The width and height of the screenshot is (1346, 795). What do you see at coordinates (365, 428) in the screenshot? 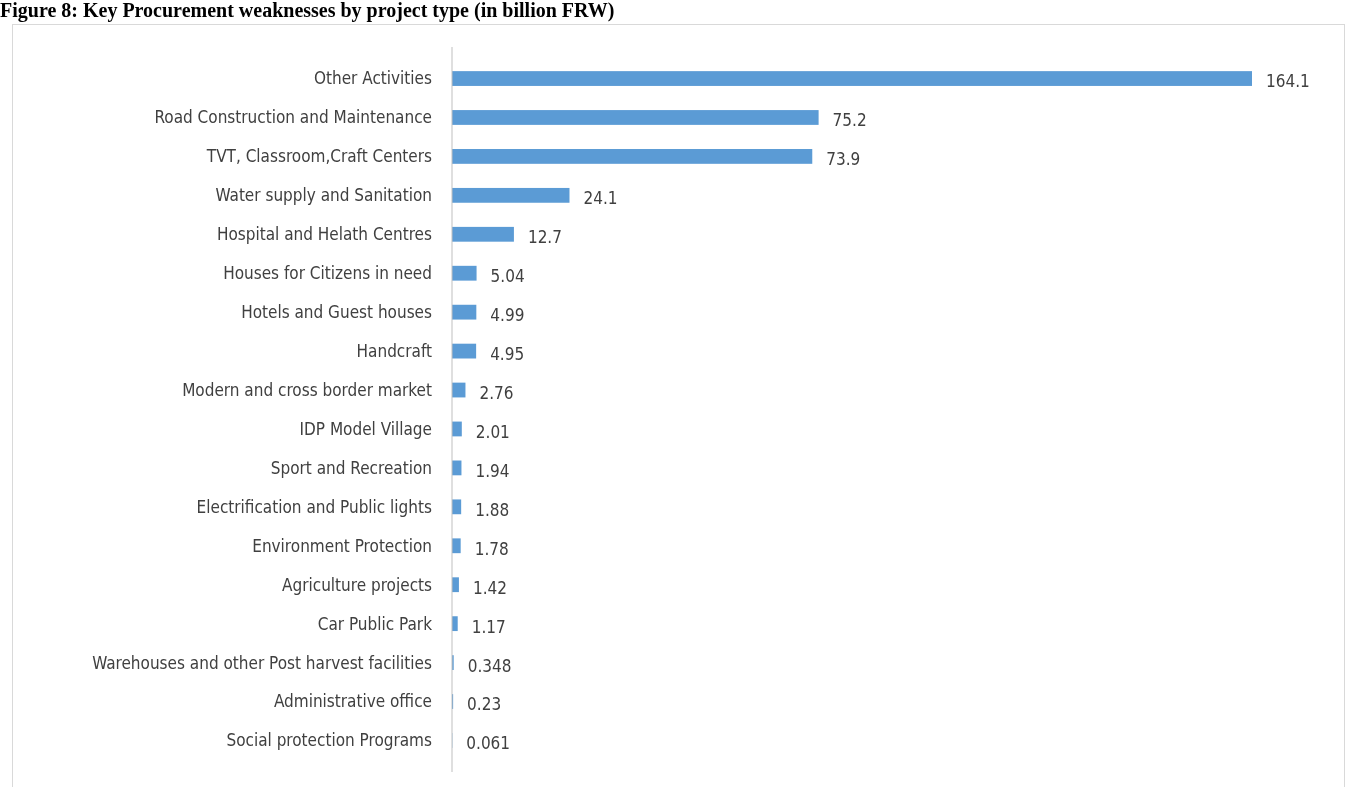
I see `y-tick-label: IDP Model Village` at bounding box center [365, 428].